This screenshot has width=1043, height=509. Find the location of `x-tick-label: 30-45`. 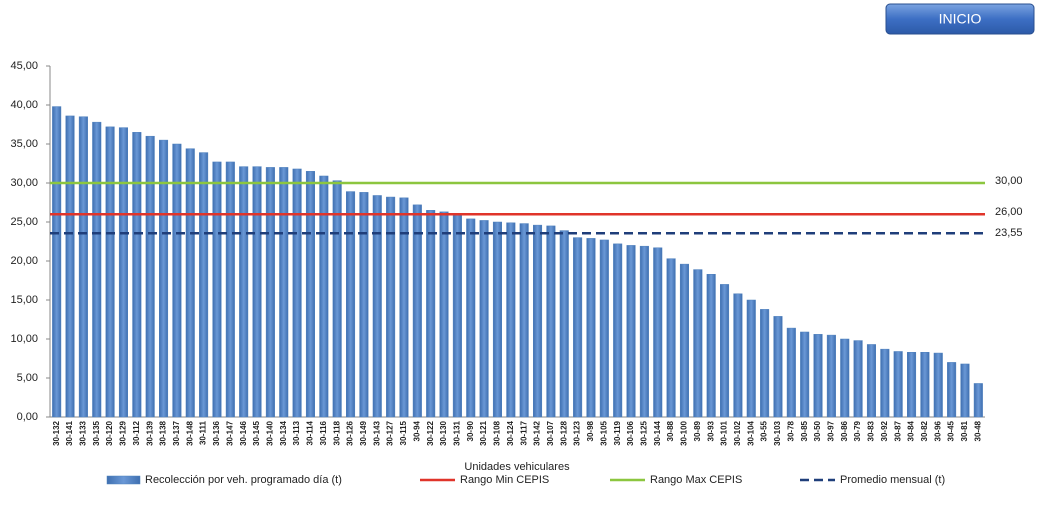

x-tick-label: 30-45 is located at coordinates (951, 430).